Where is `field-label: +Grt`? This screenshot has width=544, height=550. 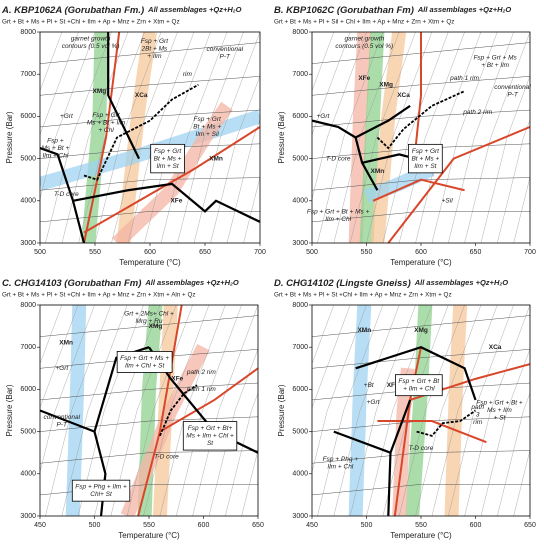 field-label: +Grt is located at coordinates (374, 402).